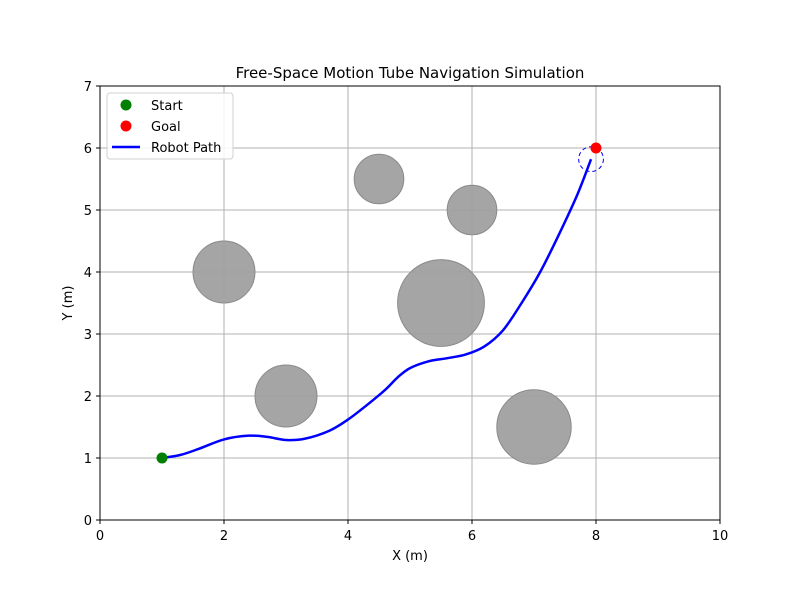 This screenshot has height=600, width=800. I want to click on legend-label: Robot Path, so click(186, 148).